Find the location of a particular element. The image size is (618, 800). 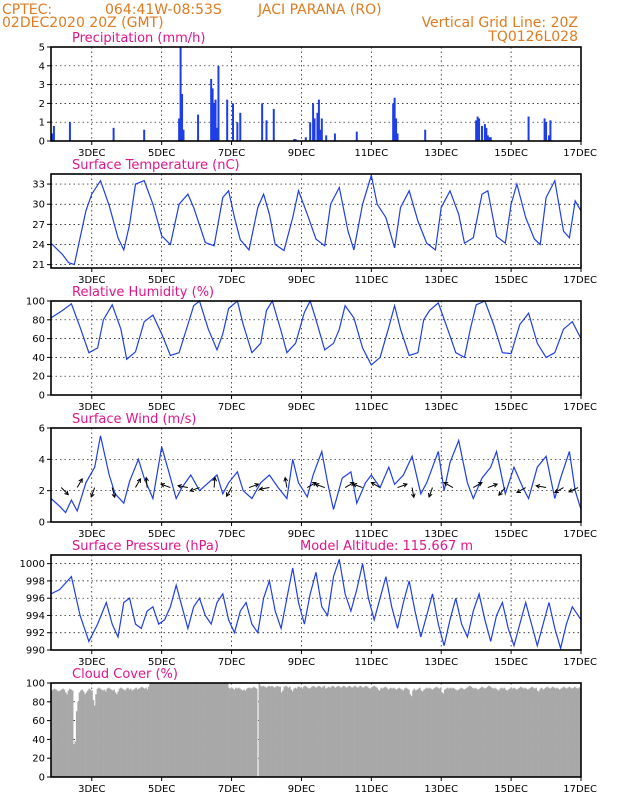

humidity-ytick-label: 100 is located at coordinates (35, 302).